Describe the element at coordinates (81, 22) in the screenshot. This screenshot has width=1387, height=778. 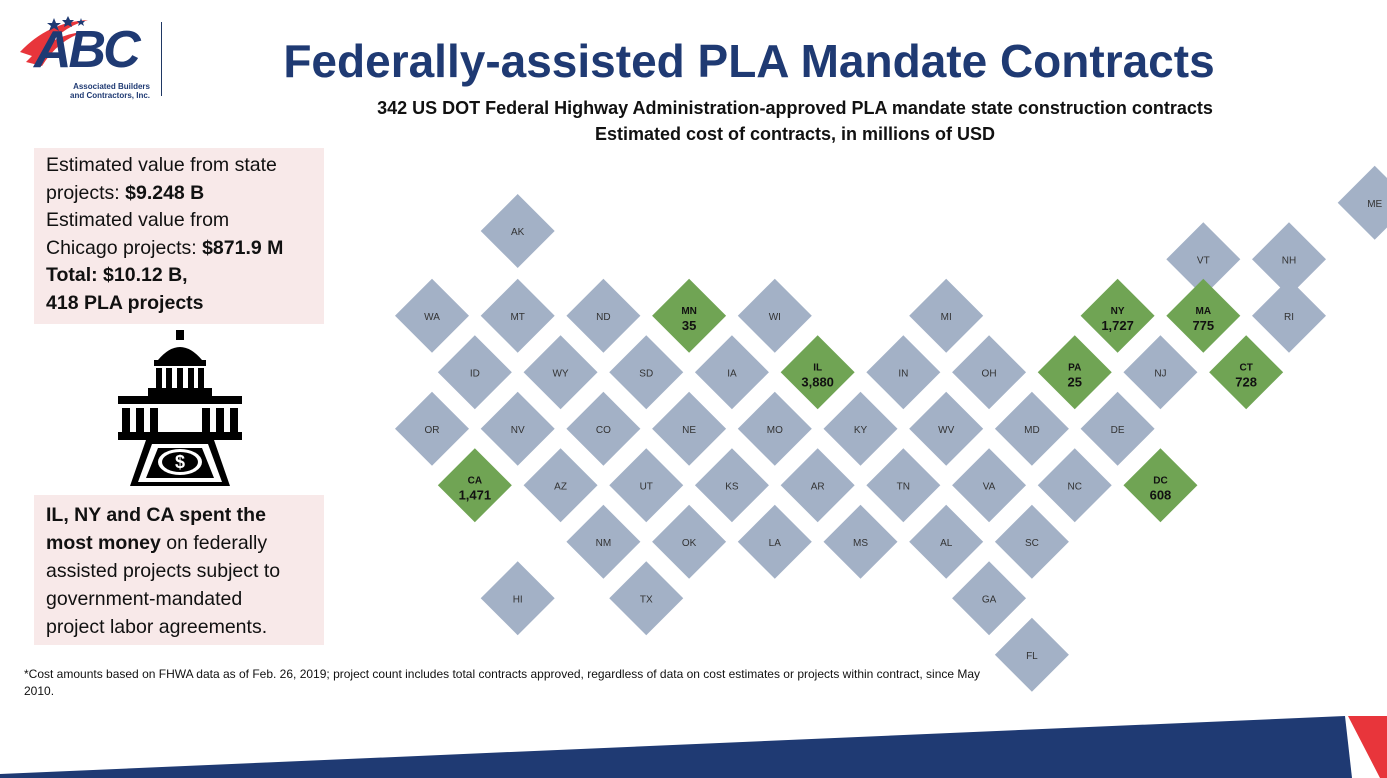
I see `logo-star` at that location.